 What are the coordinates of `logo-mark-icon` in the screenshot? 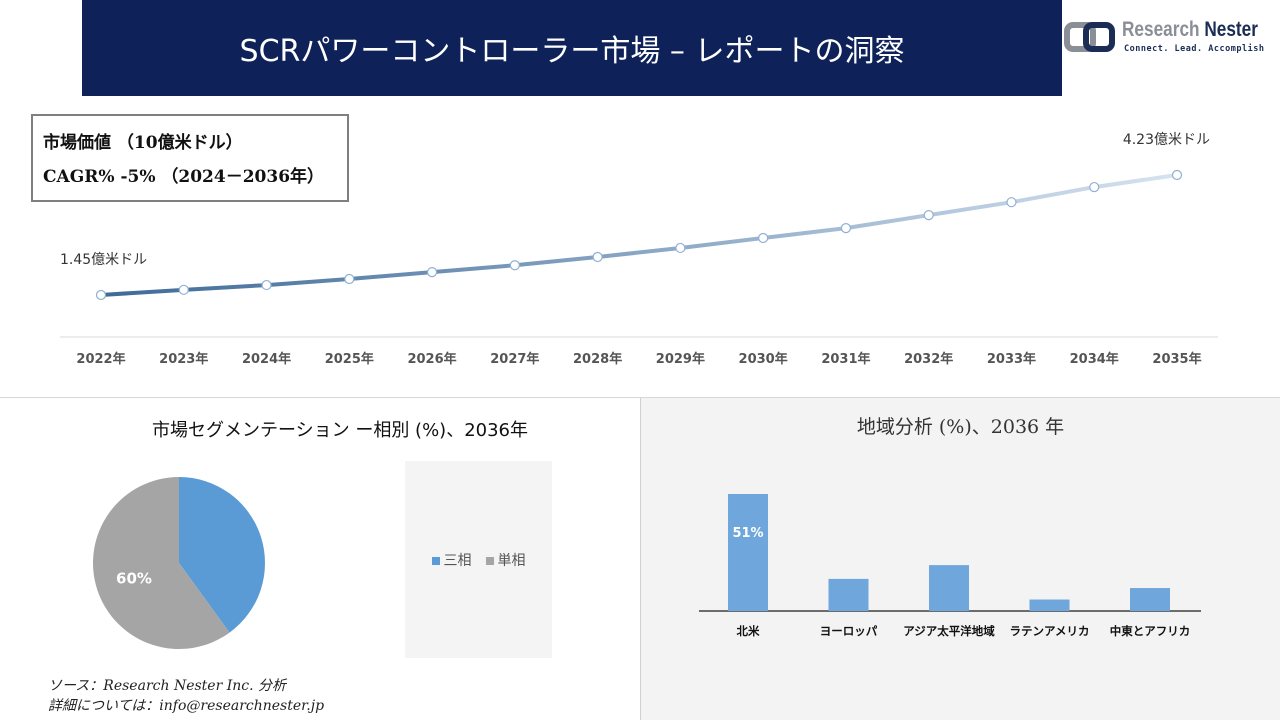 It's located at (1089, 37).